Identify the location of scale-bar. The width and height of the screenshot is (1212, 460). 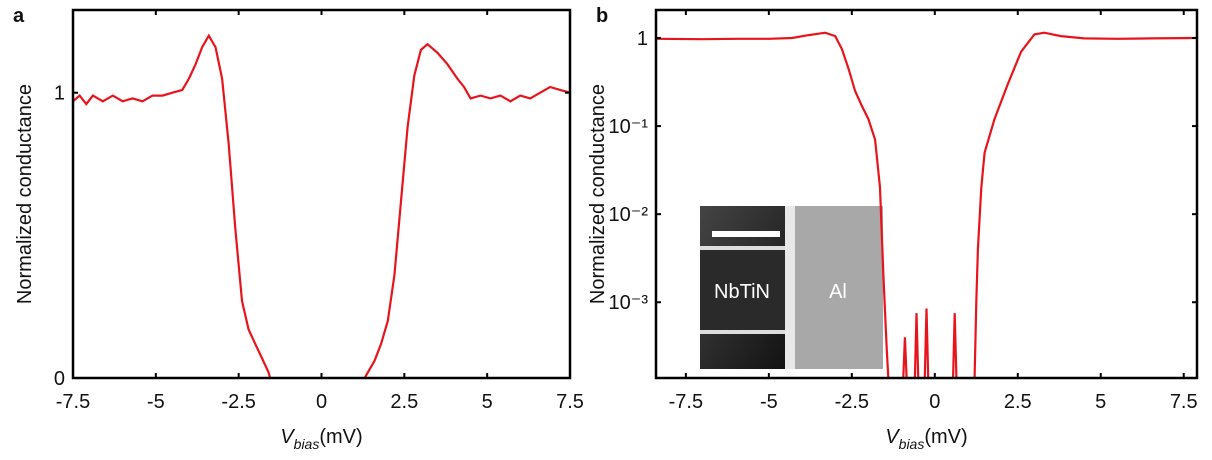
(746, 234).